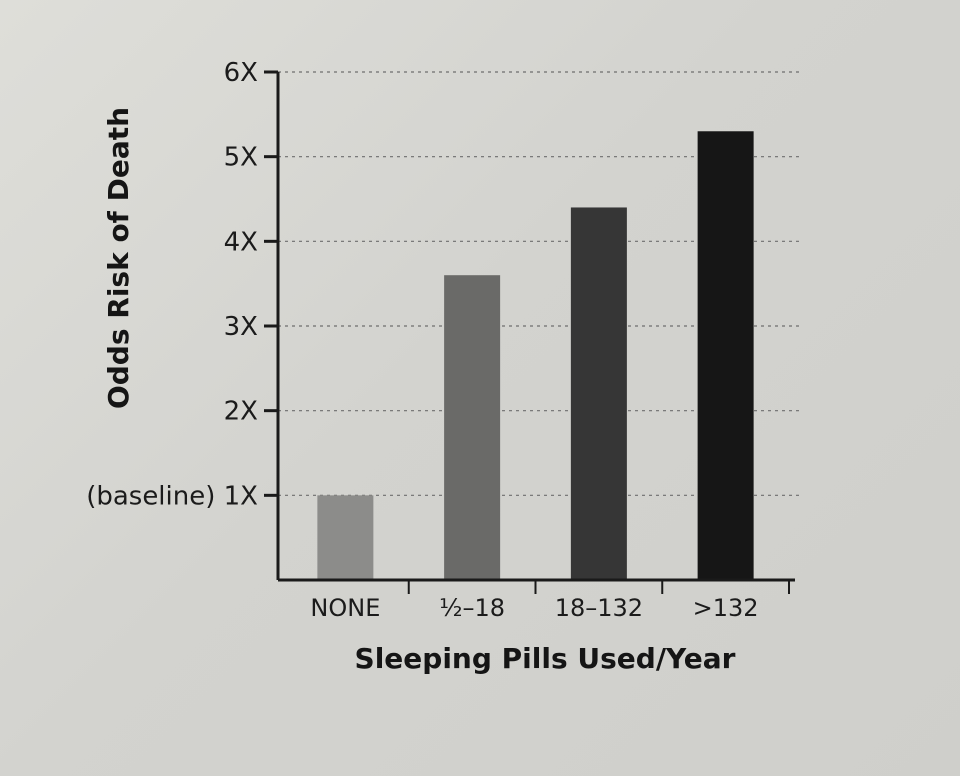 Image resolution: width=960 pixels, height=776 pixels. I want to click on y-tick-label: 3X, so click(241, 327).